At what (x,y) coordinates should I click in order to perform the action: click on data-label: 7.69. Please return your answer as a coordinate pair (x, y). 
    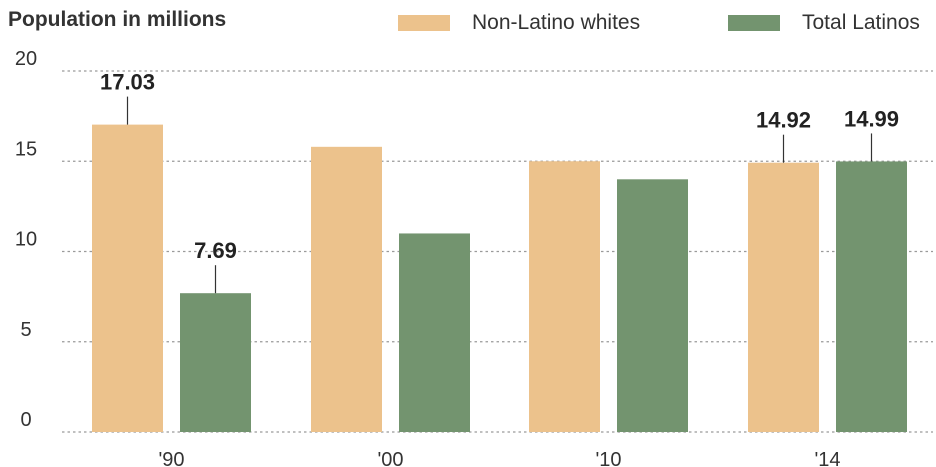
    Looking at the image, I should click on (215, 250).